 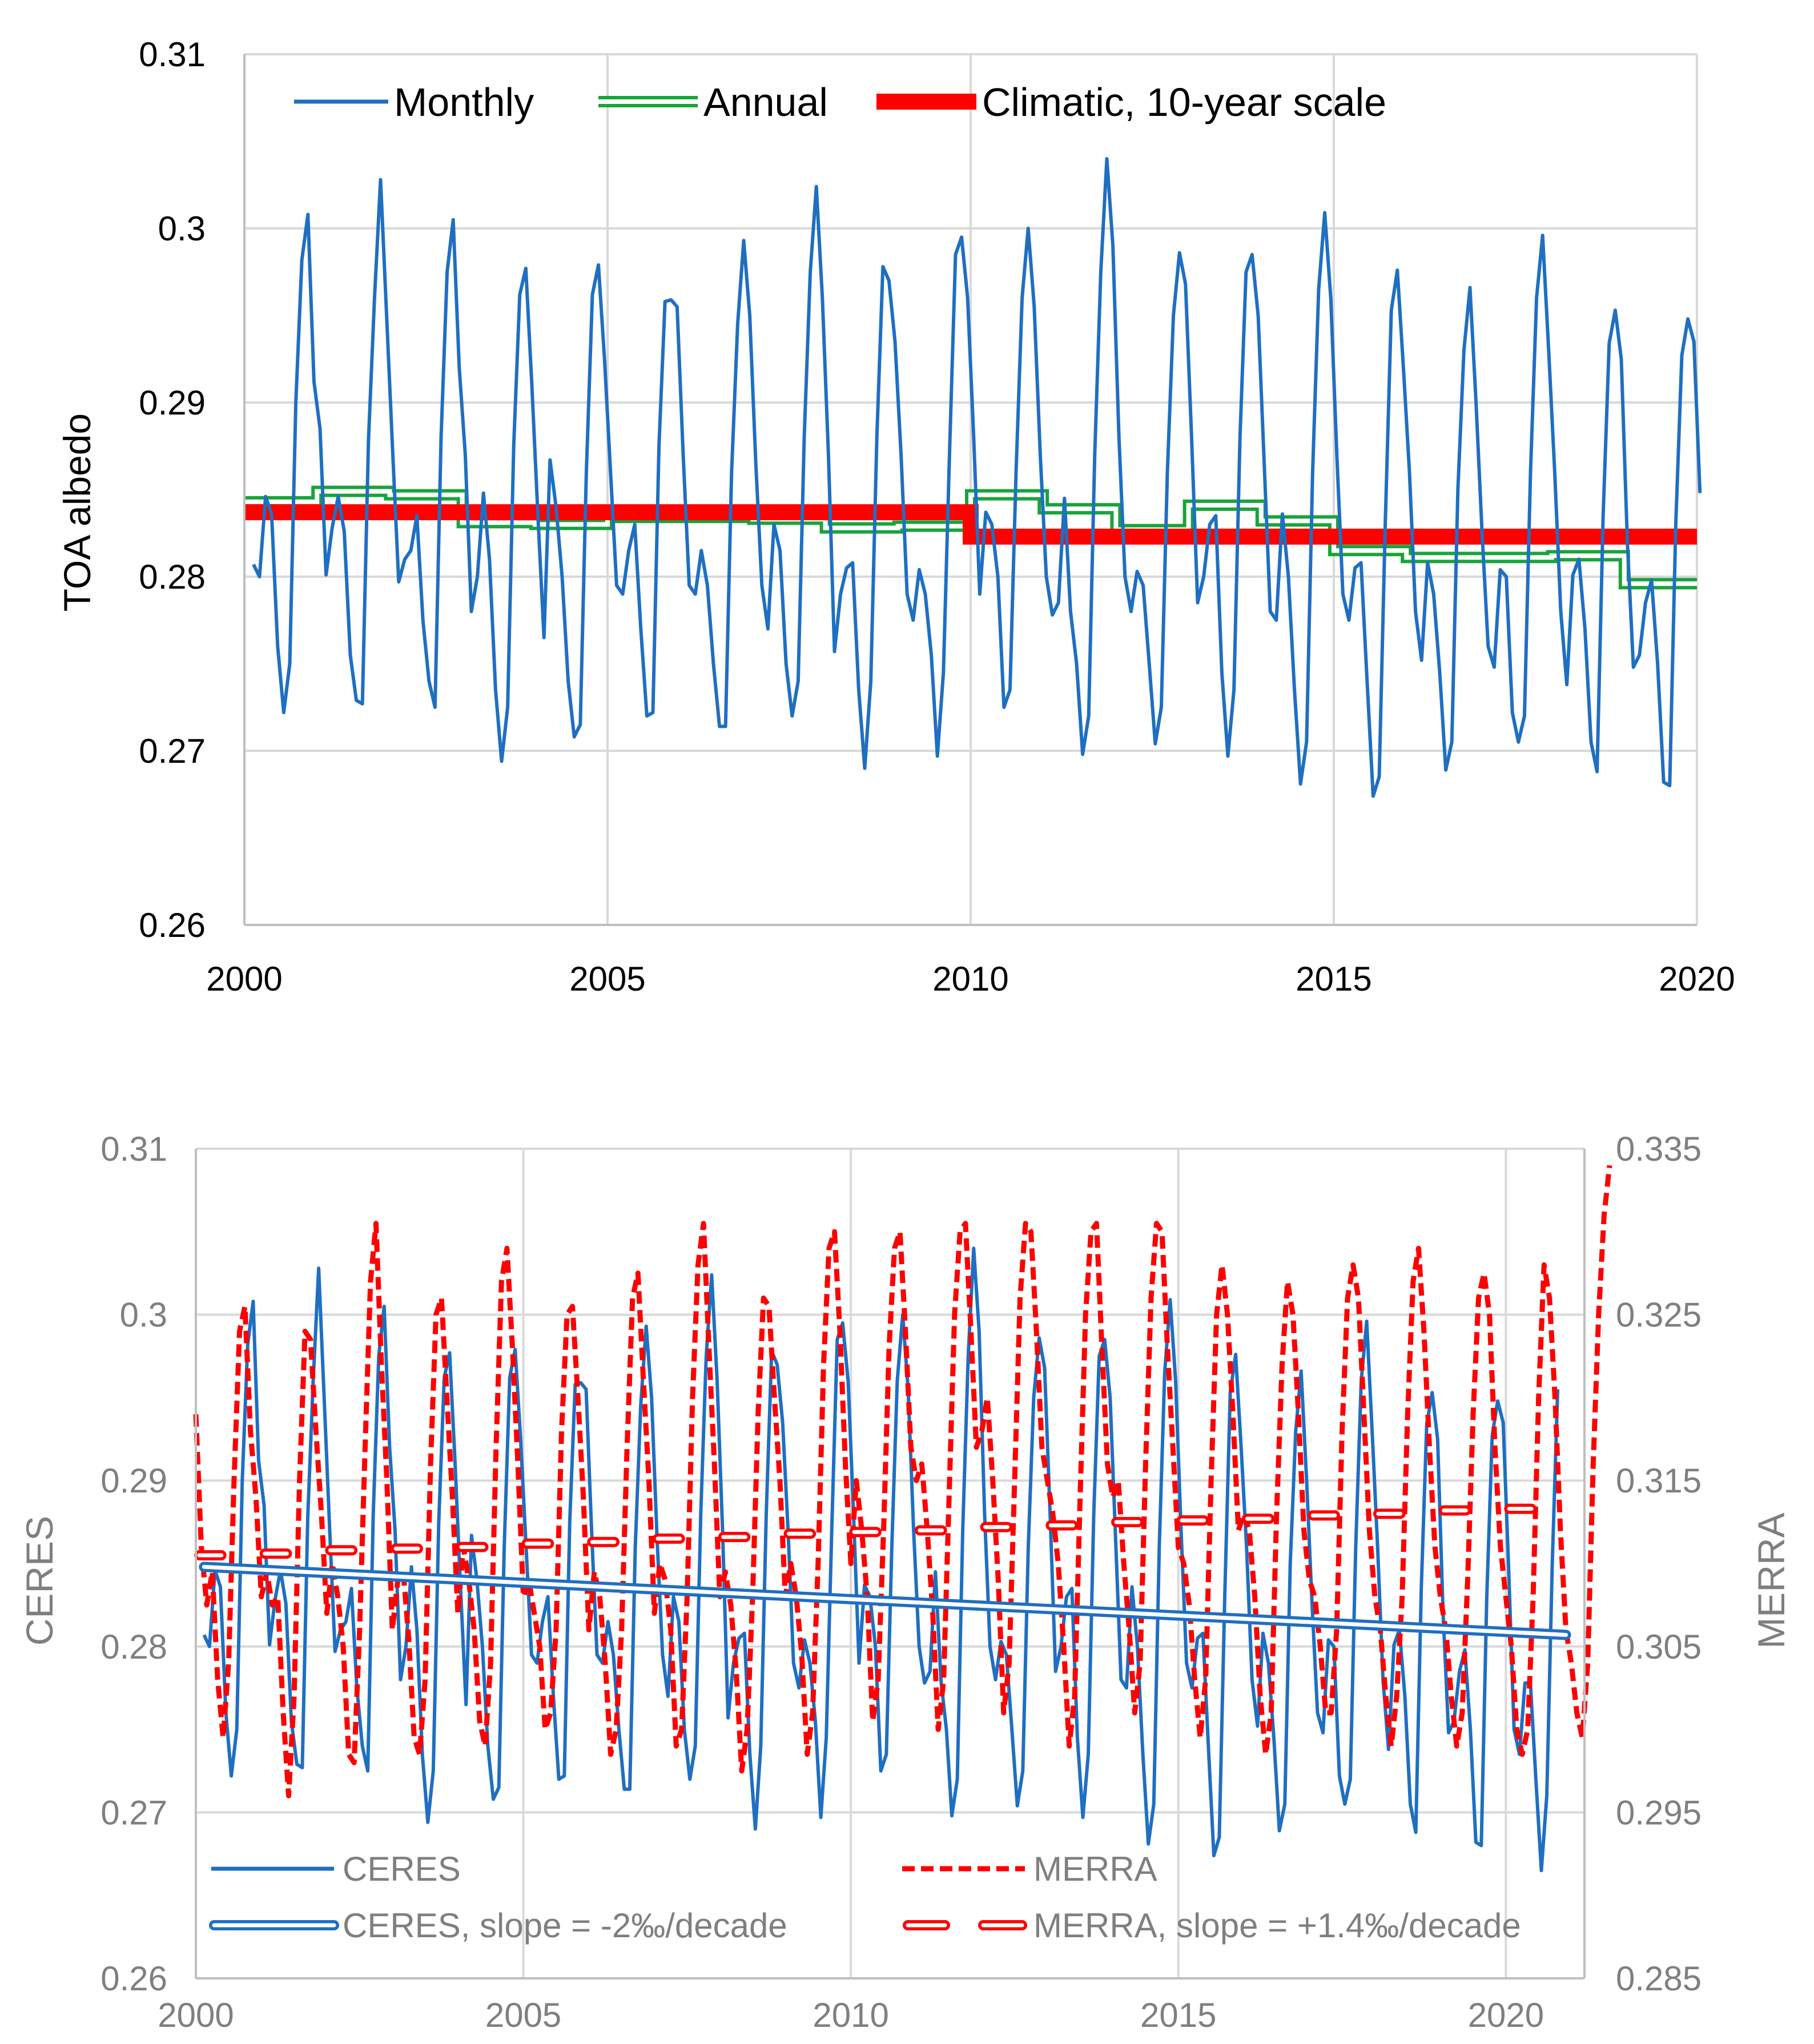 I want to click on ceres-trend-line-inner, so click(x=885, y=1600).